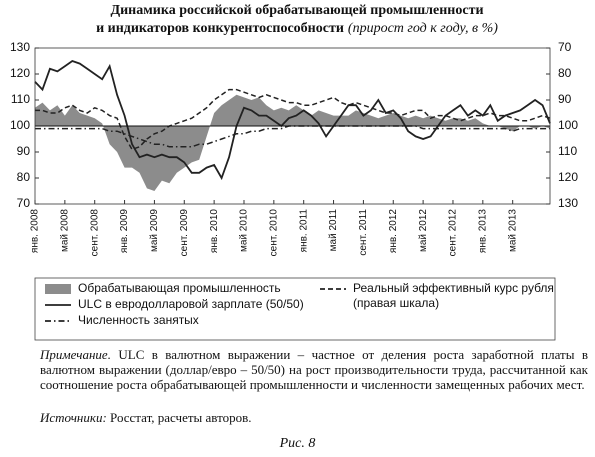 The height and width of the screenshot is (457, 595). I want to click on legend-box, so click(295, 309).